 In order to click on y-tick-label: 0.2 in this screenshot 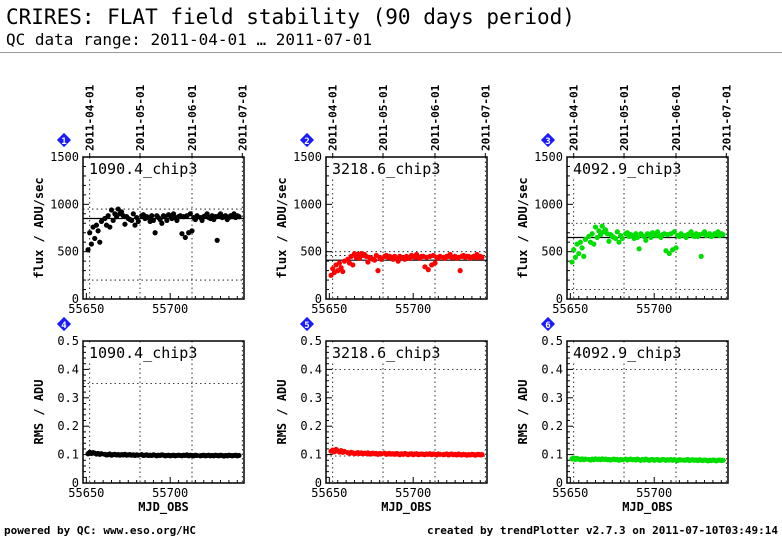, I will do `click(311, 426)`.